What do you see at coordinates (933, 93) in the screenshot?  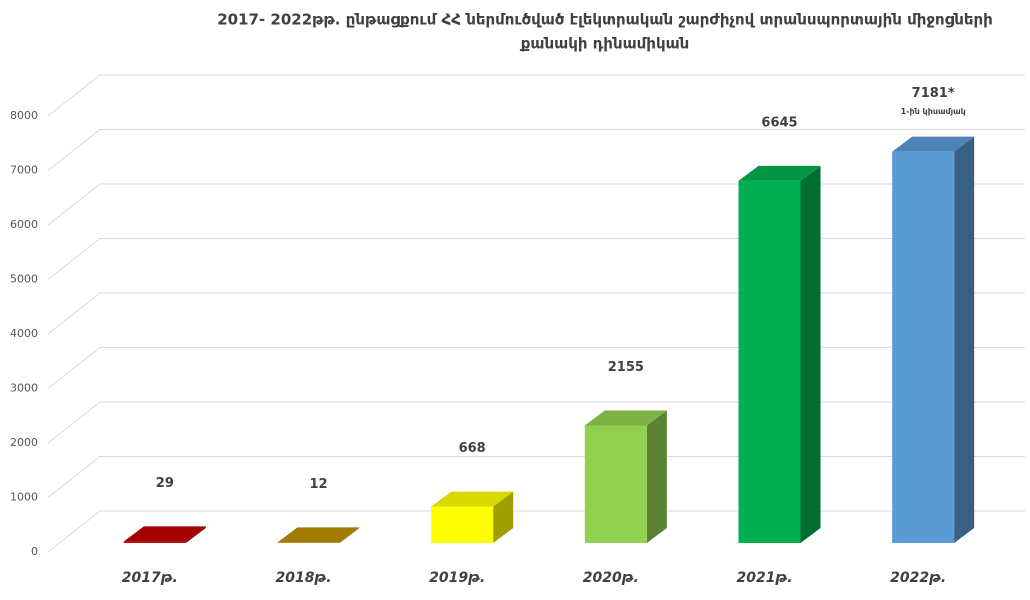 I see `value-label: 7181*` at bounding box center [933, 93].